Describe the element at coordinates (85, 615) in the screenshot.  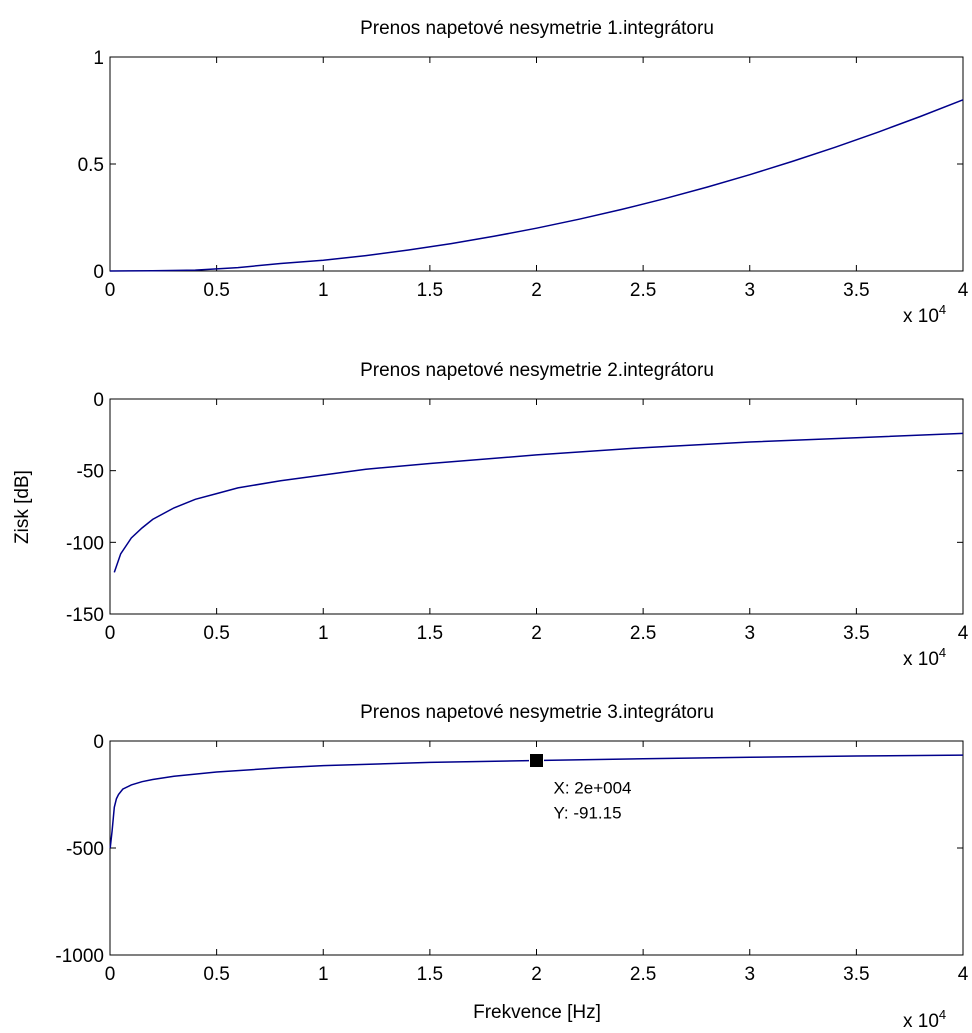
I see `y-tick-label: -150` at that location.